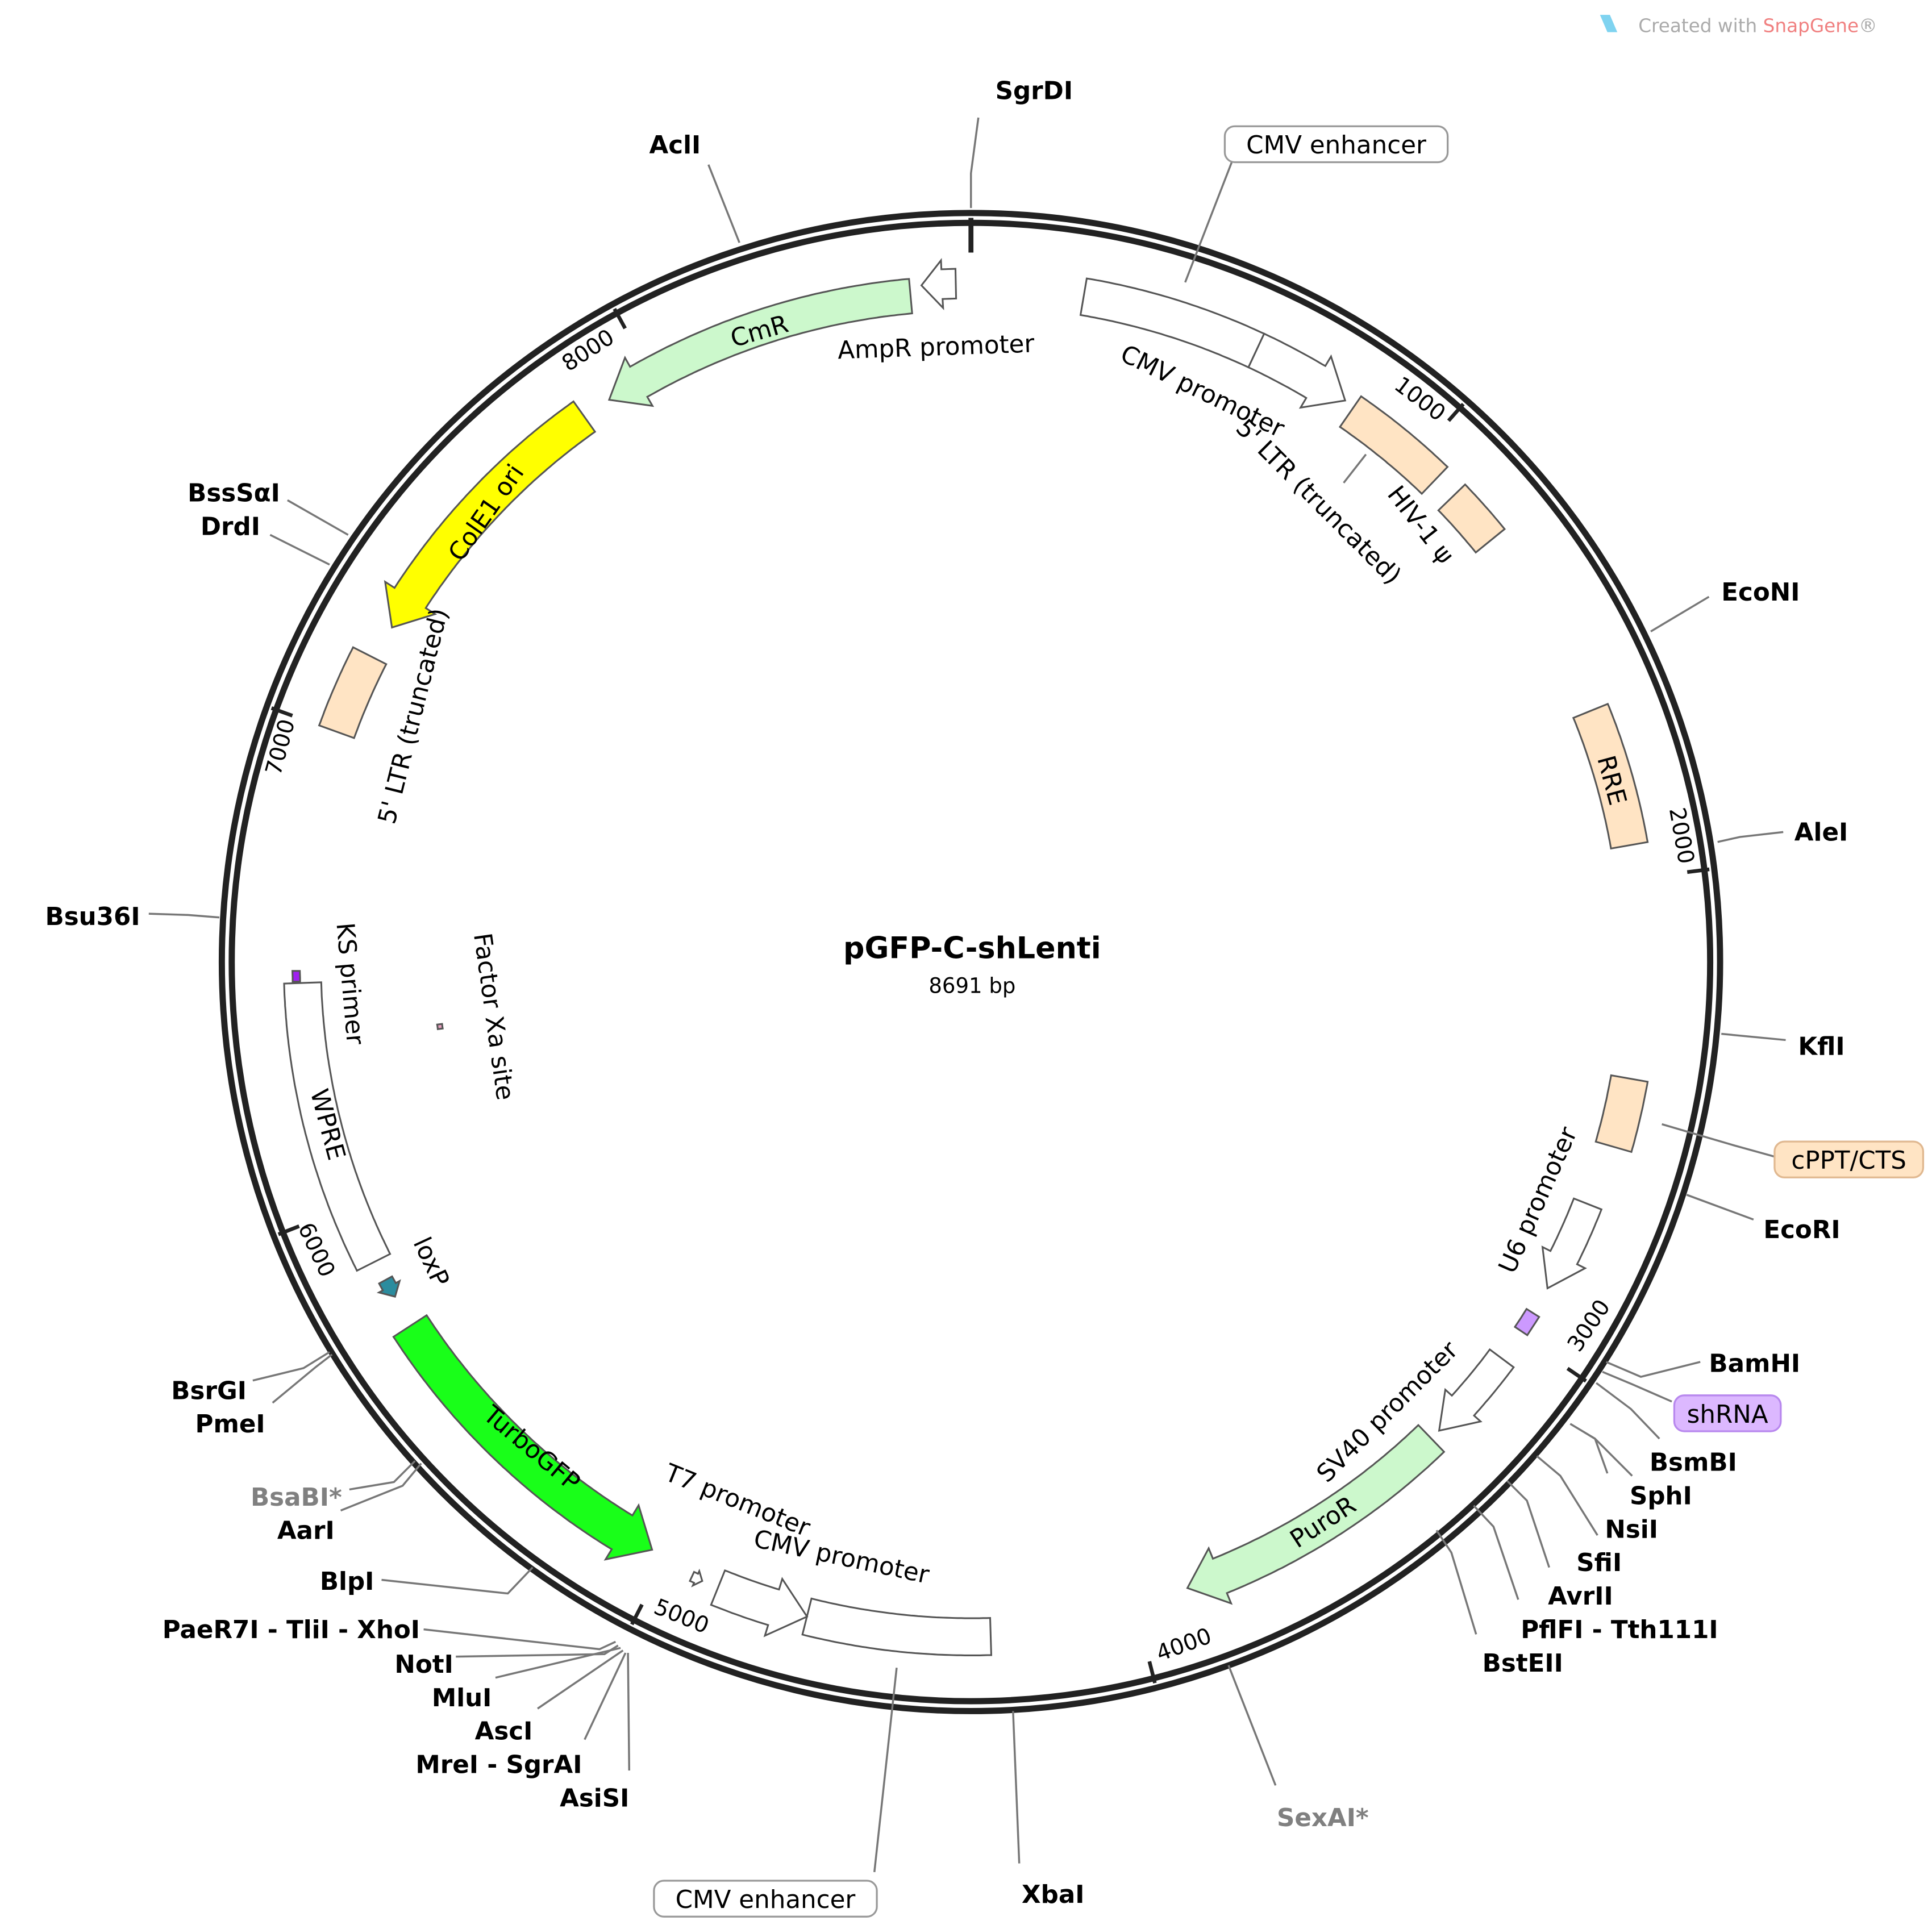 The width and height of the screenshot is (1932, 1929). Describe the element at coordinates (1720, 1141) in the screenshot. I see `line-cppt` at that location.